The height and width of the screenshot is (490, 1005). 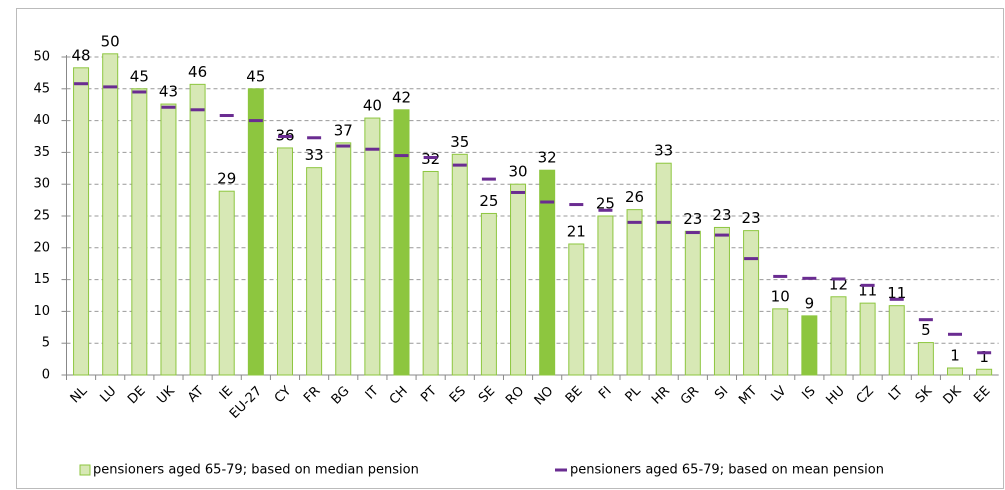 What do you see at coordinates (896, 293) in the screenshot?
I see `value-label: 11` at bounding box center [896, 293].